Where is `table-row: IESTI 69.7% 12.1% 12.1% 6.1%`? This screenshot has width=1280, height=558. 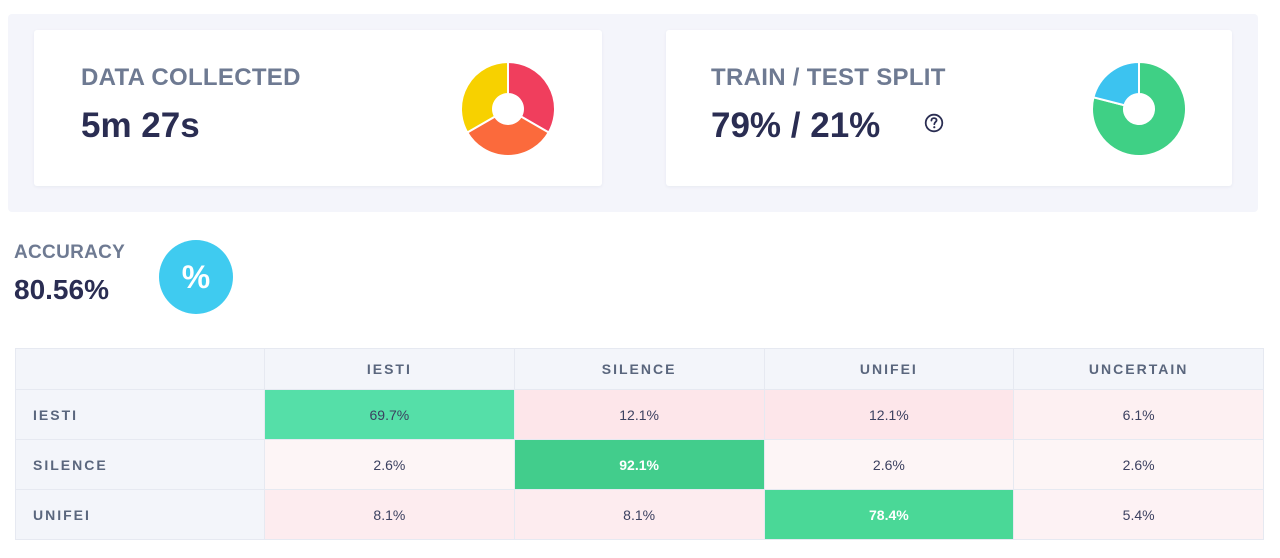
table-row: IESTI 69.7% 12.1% 12.1% 6.1% is located at coordinates (639, 414).